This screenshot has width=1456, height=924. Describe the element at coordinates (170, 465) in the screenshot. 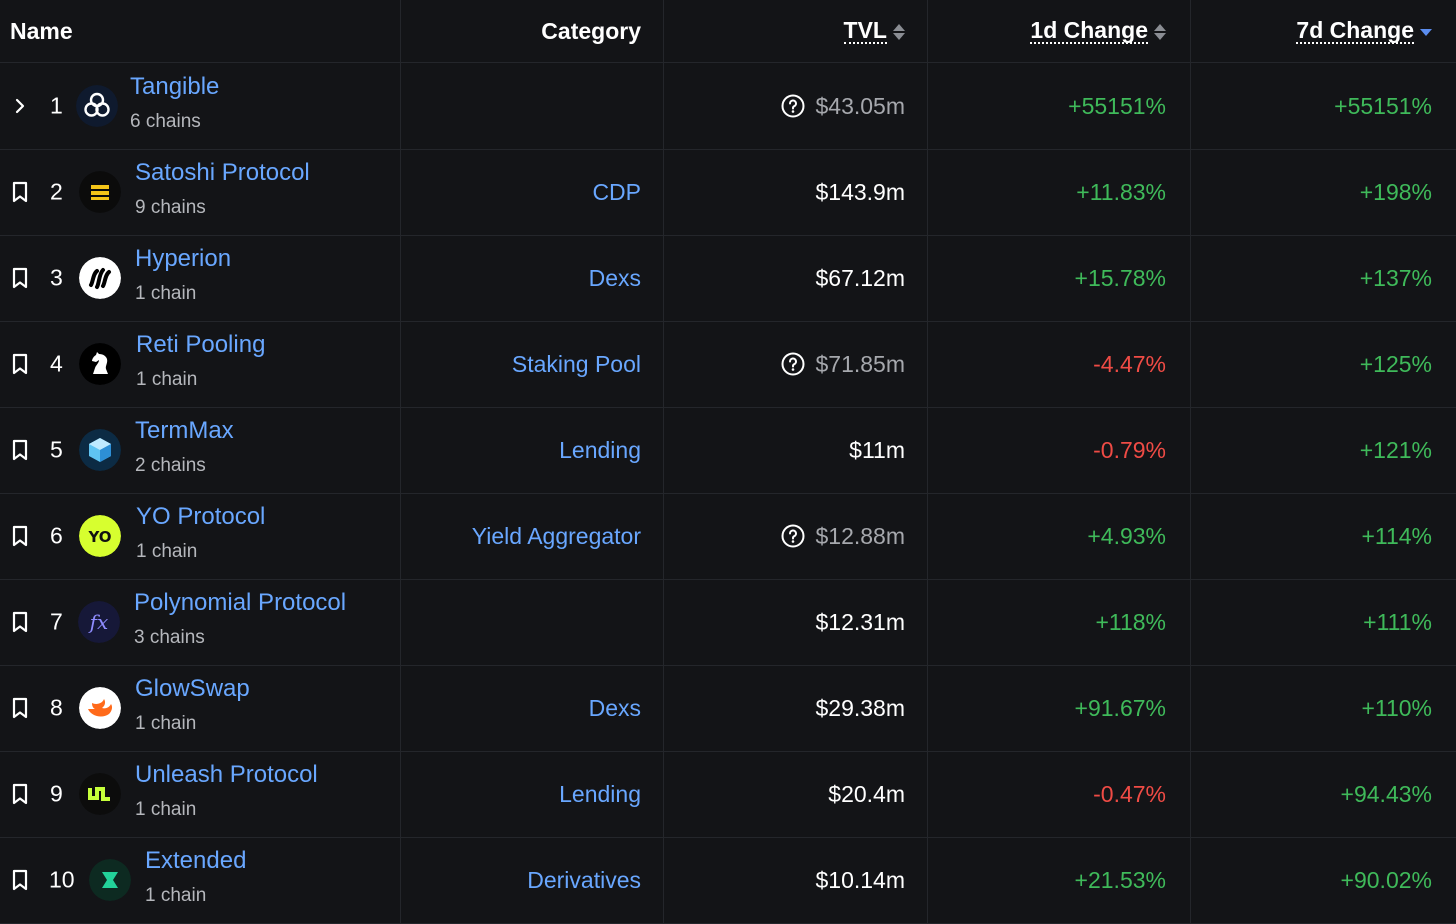

I see `chain-count: 2 chains` at that location.